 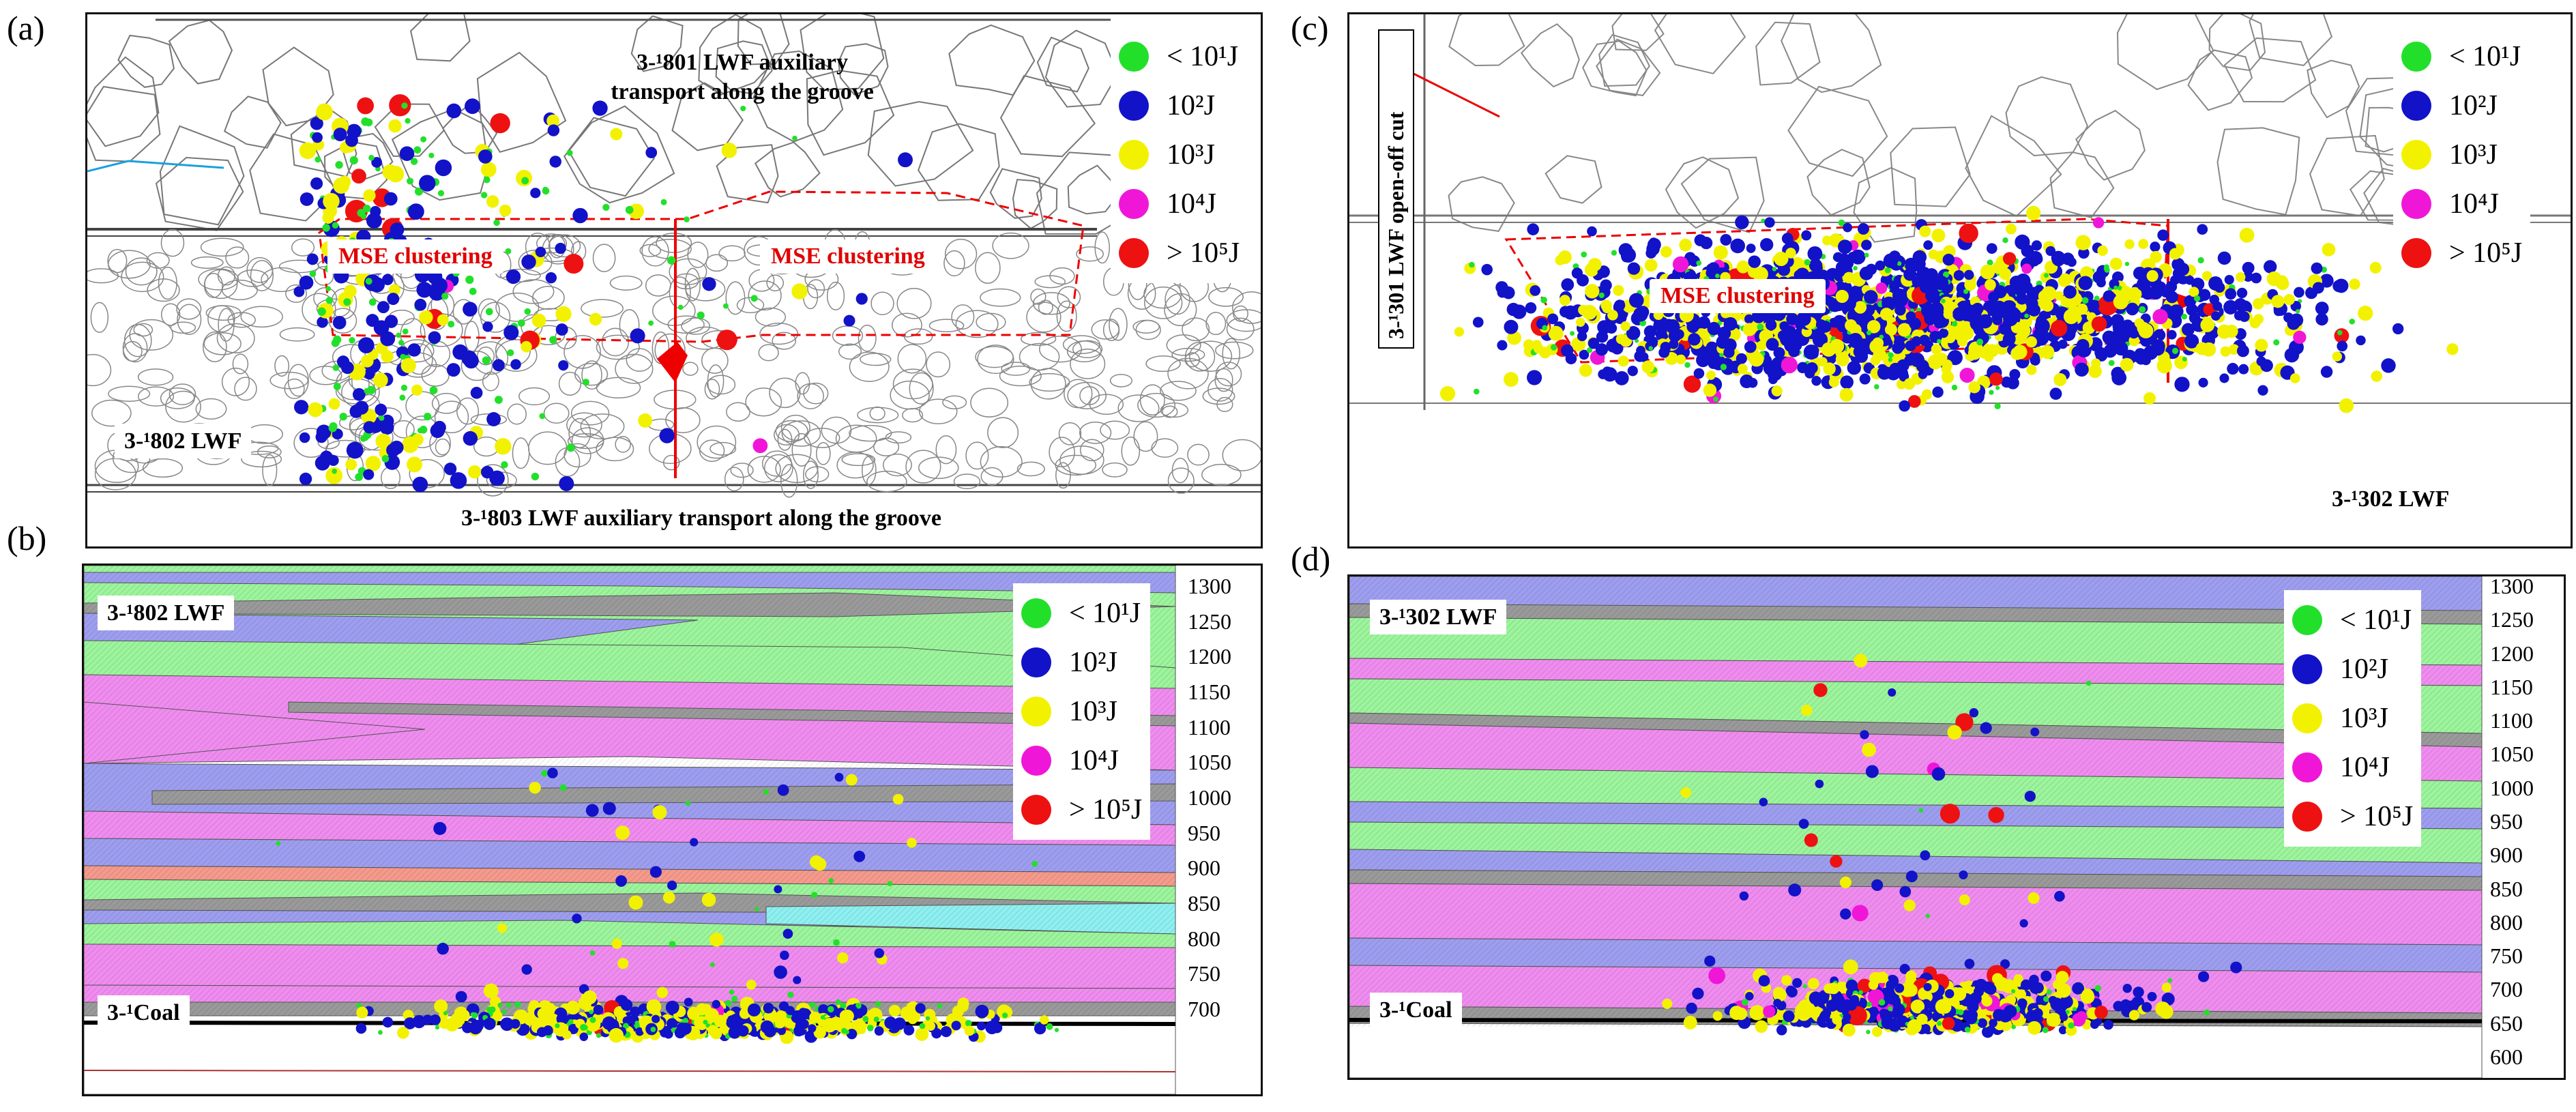 What do you see at coordinates (2353, 718) in the screenshot?
I see `panel-d-legend: < 10¹J 10²J 10³J 10⁴J > 10⁵J` at bounding box center [2353, 718].